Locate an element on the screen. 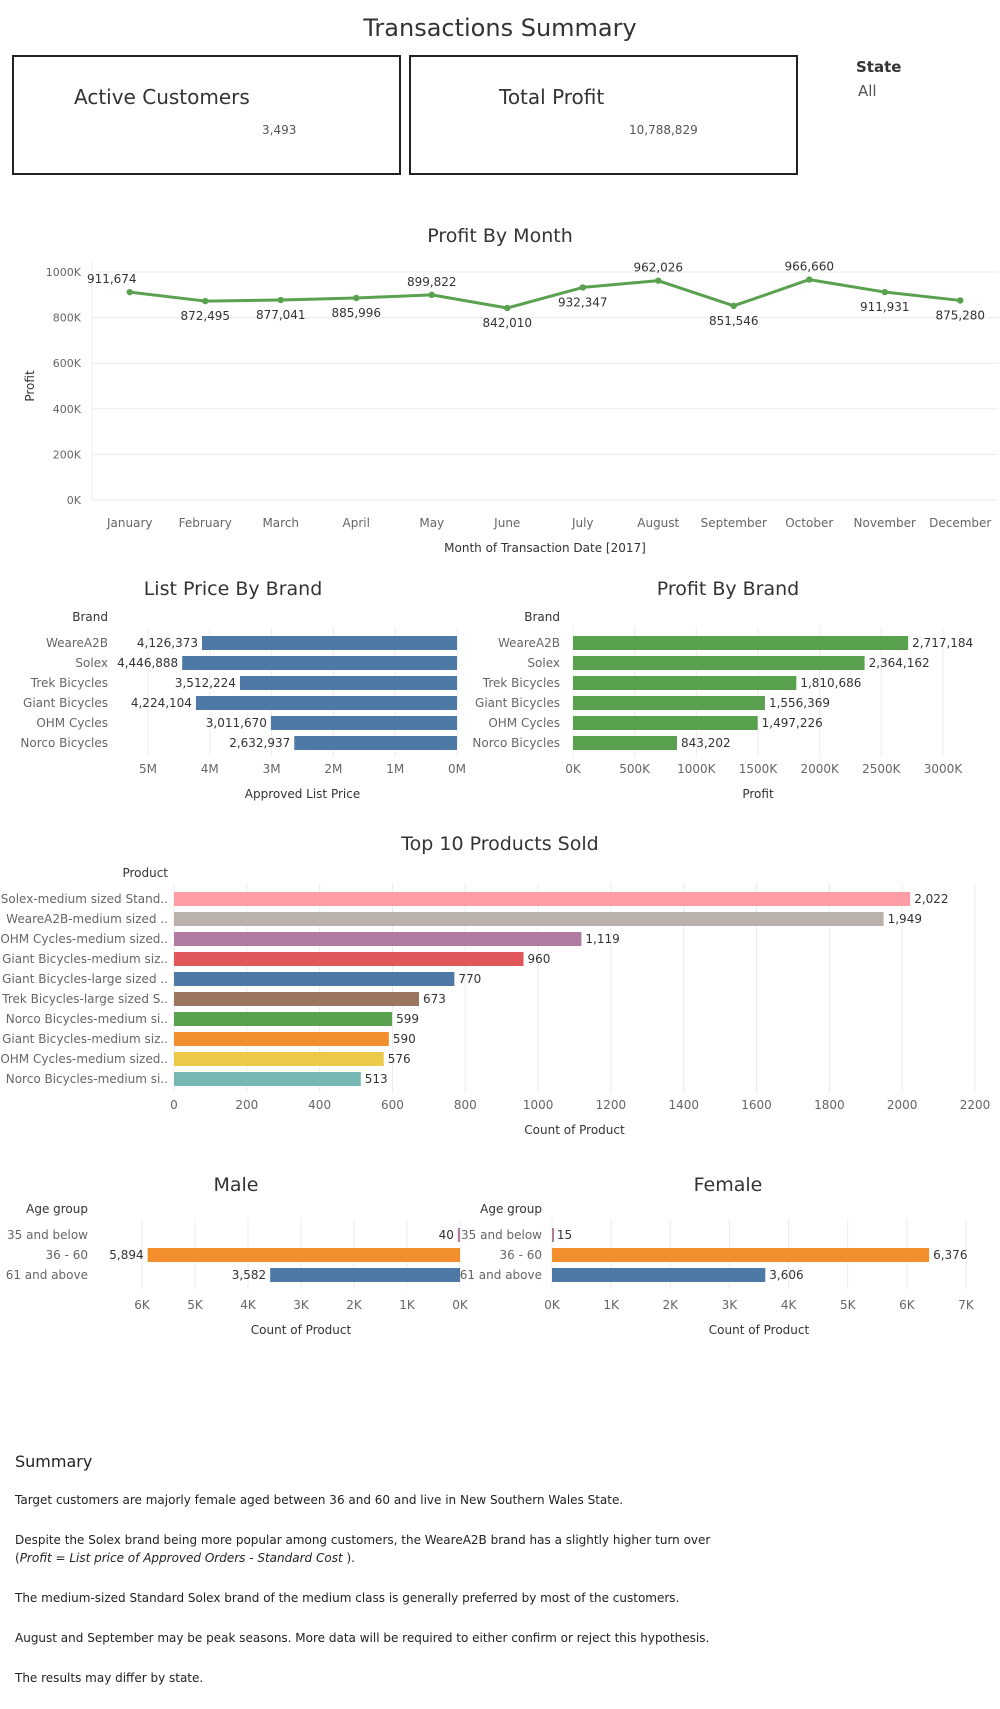  data-label: 1,949 is located at coordinates (905, 919).